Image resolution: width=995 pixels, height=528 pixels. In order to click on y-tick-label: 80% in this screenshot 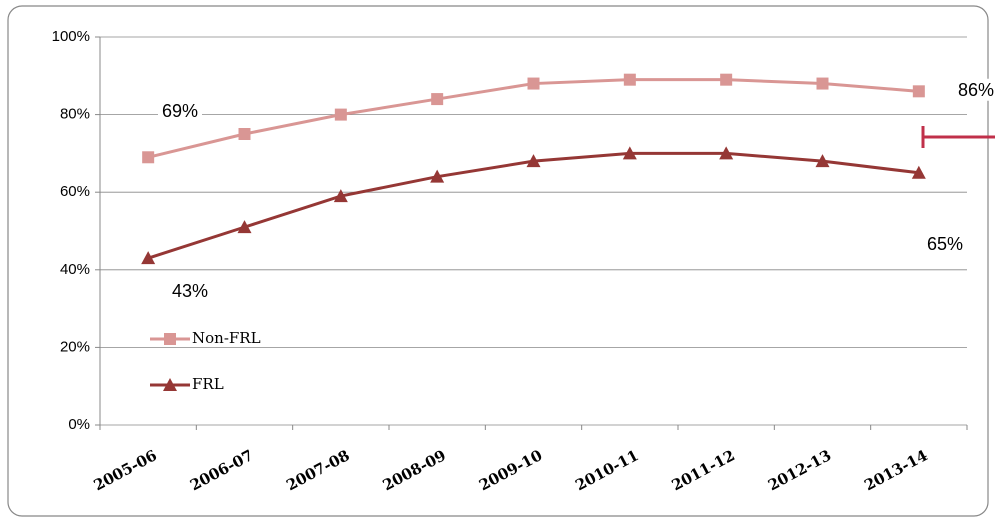, I will do `click(75, 114)`.